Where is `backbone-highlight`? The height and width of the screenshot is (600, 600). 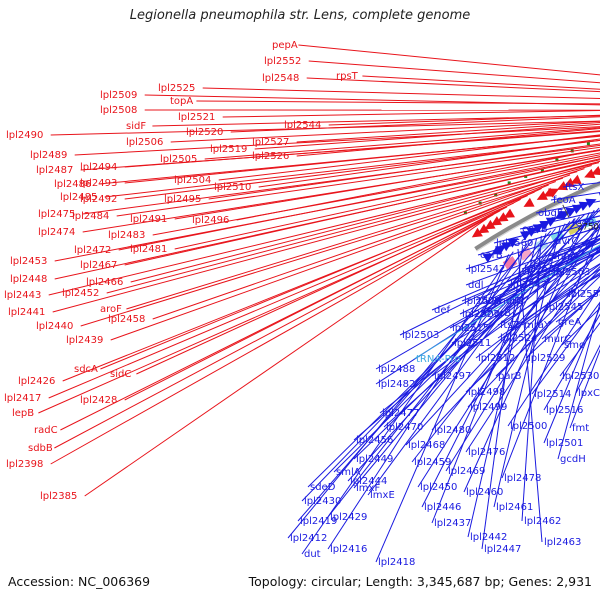 backbone-highlight is located at coordinates (538, 218).